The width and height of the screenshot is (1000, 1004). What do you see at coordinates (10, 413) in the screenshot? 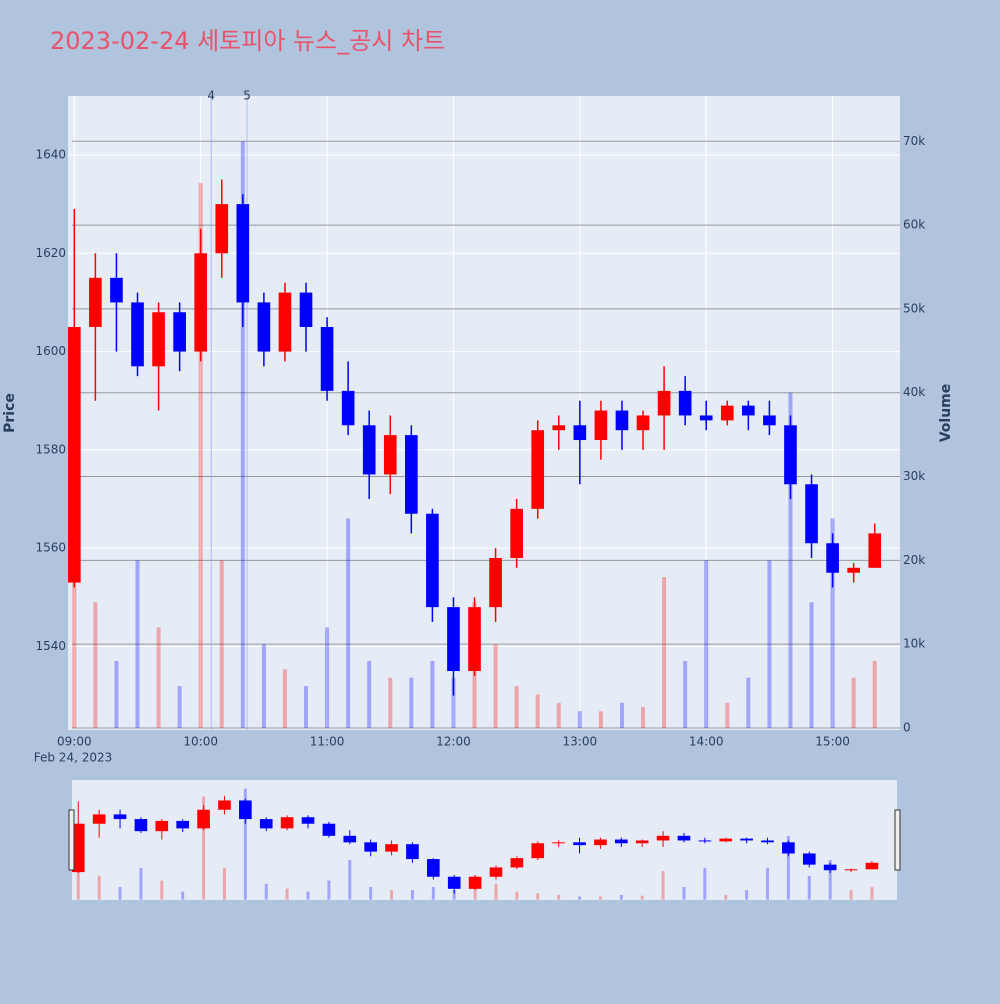
I see `y-axis-title: Price` at bounding box center [10, 413].